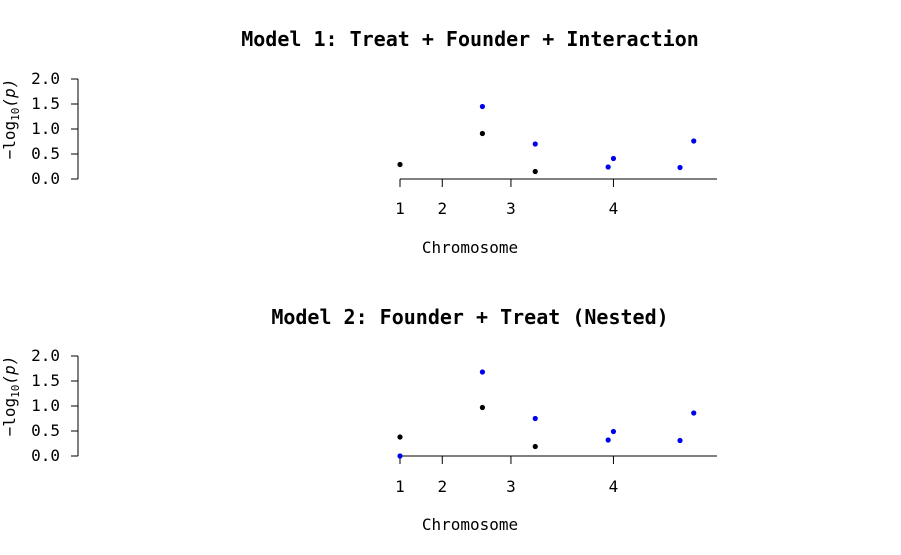  Describe the element at coordinates (469, 317) in the screenshot. I see `chart-title: Model 2: Founder + Treat (Nested)` at that location.